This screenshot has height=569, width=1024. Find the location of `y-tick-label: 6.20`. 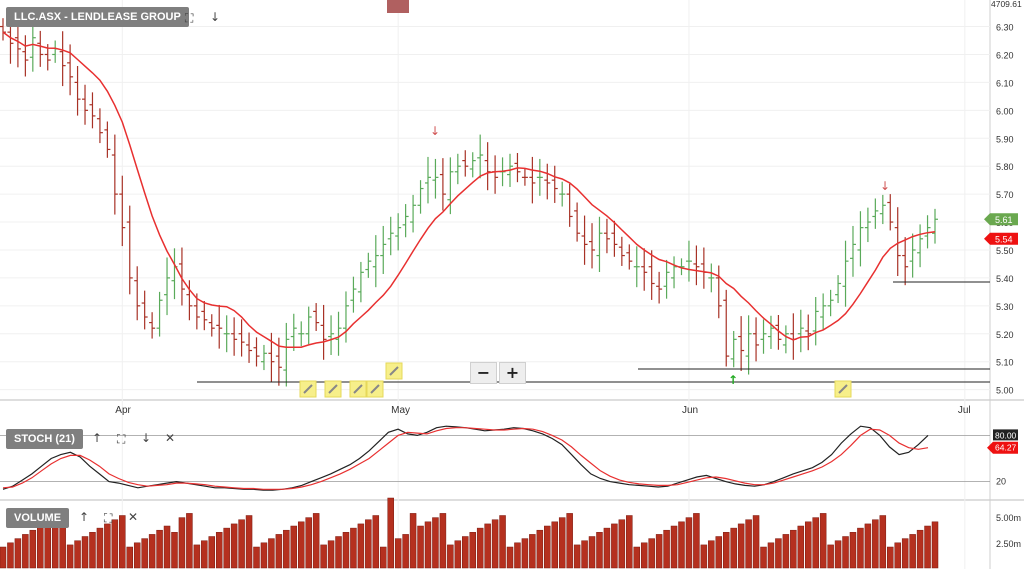

y-tick-label: 6.20 is located at coordinates (1005, 55).